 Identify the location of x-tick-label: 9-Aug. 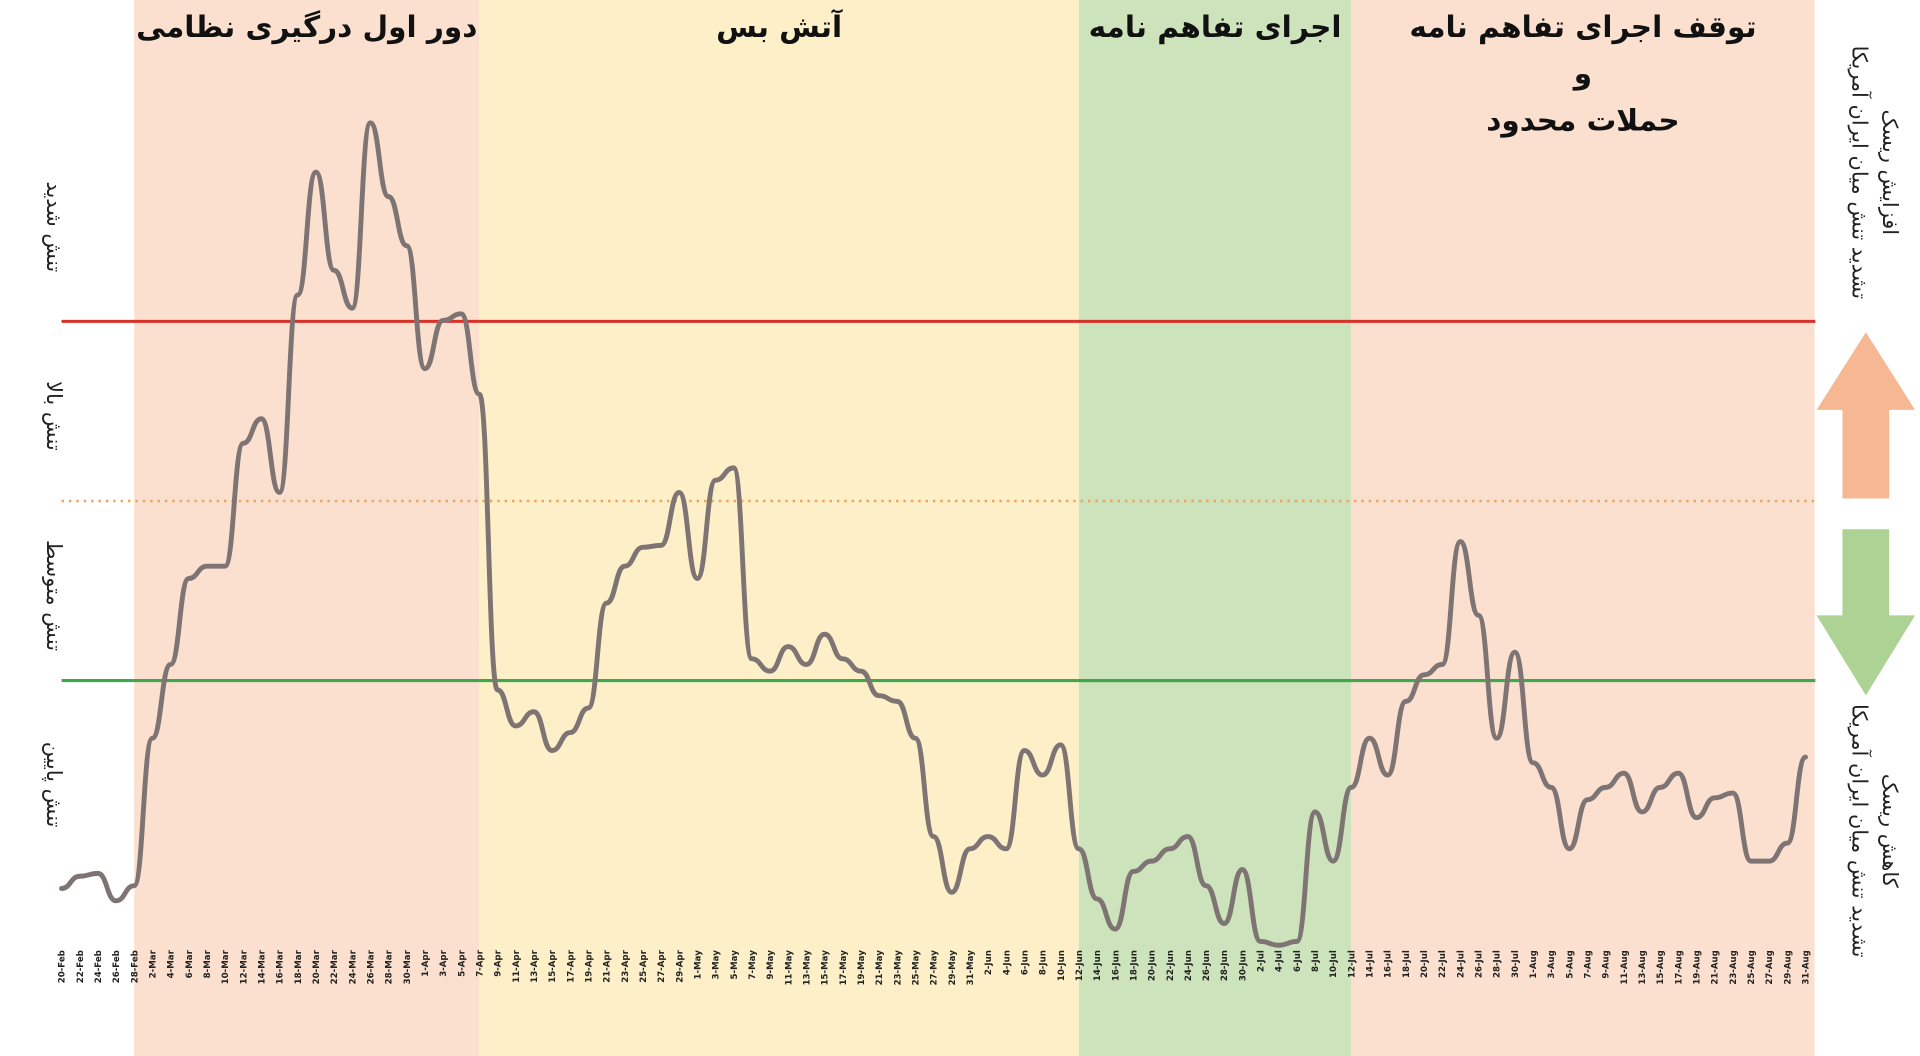
(1607, 964).